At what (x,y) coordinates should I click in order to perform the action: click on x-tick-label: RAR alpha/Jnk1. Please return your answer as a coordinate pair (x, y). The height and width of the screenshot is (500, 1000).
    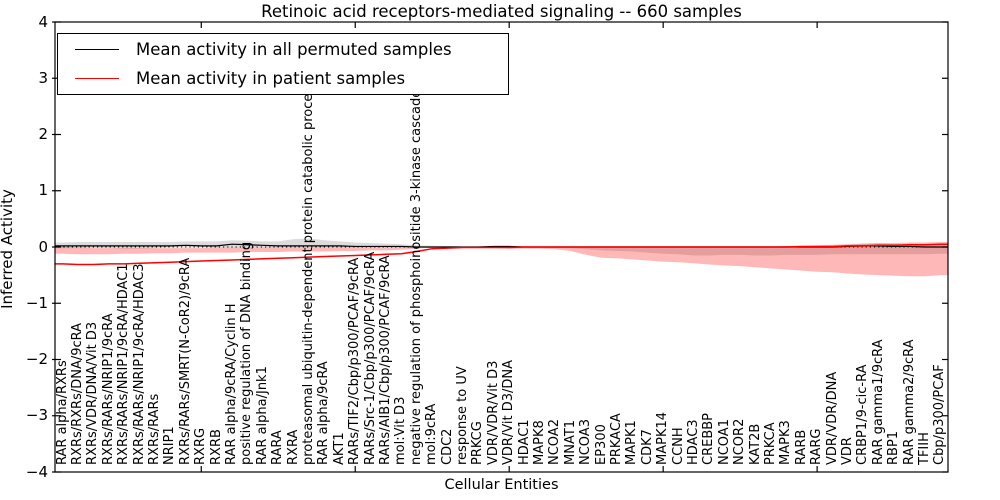
    Looking at the image, I should click on (262, 415).